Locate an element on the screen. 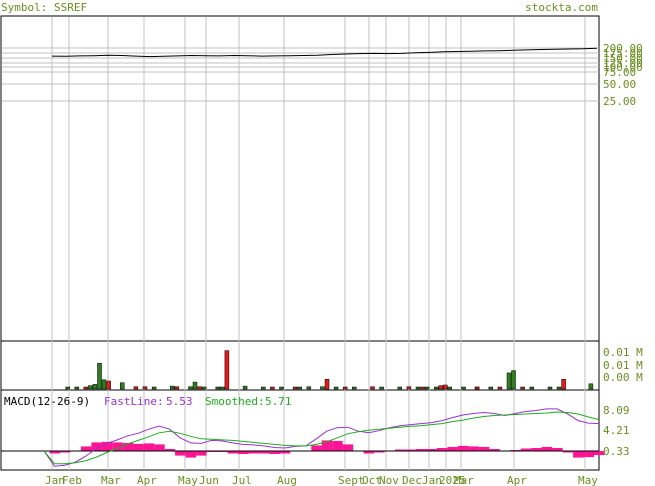 The height and width of the screenshot is (486, 655). price-tick-label: 125.00 is located at coordinates (623, 63).